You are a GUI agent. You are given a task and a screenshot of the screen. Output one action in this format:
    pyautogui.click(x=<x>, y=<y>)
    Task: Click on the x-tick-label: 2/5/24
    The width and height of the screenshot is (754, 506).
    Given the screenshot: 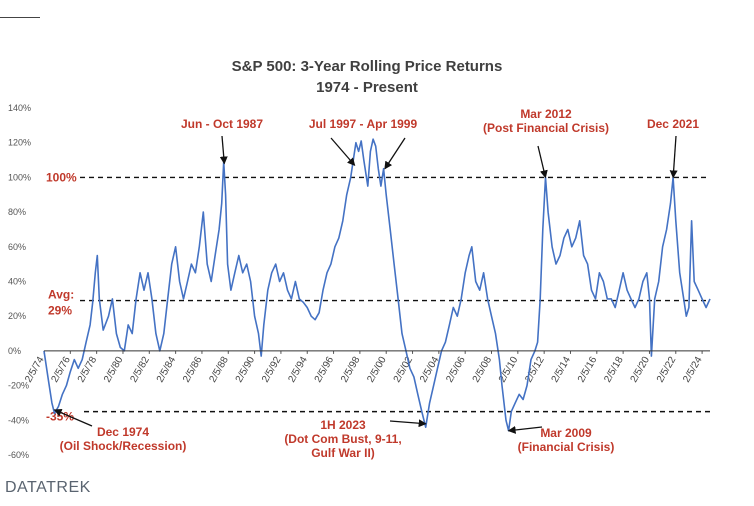 What is the action you would take?
    pyautogui.click(x=693, y=370)
    